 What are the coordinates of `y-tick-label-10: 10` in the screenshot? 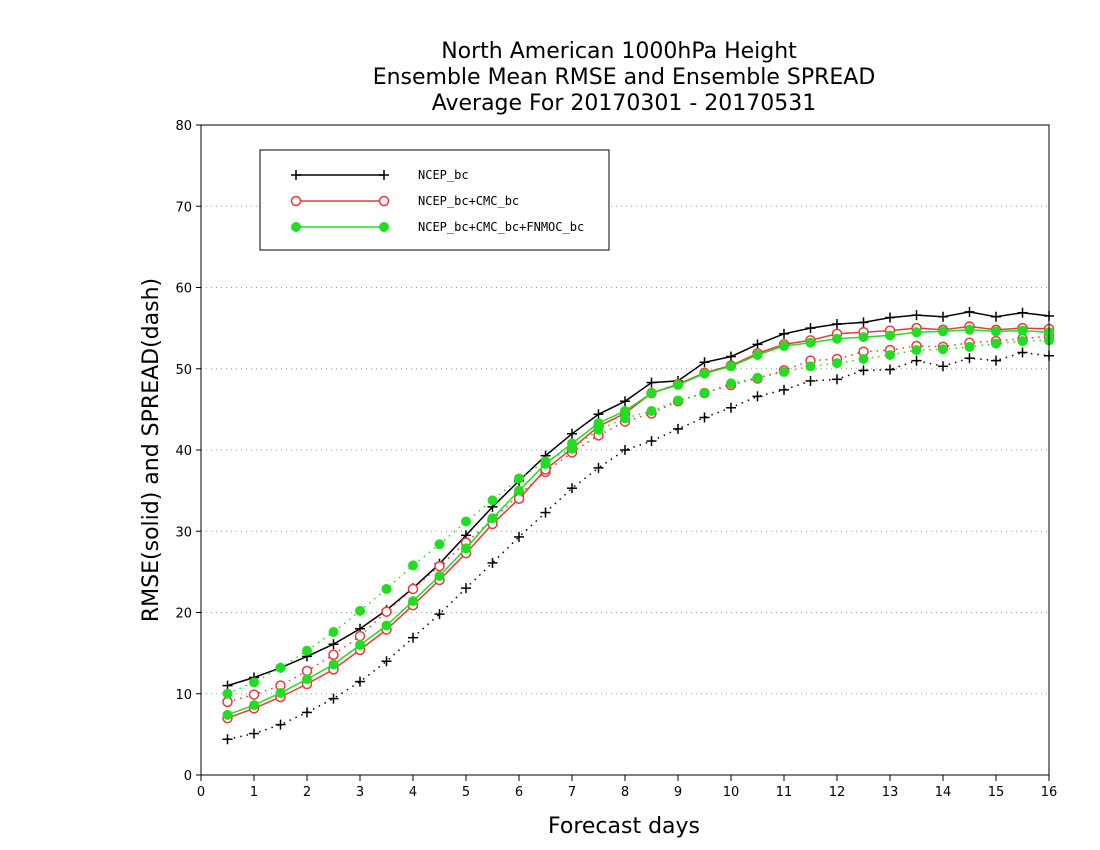 It's located at (183, 695).